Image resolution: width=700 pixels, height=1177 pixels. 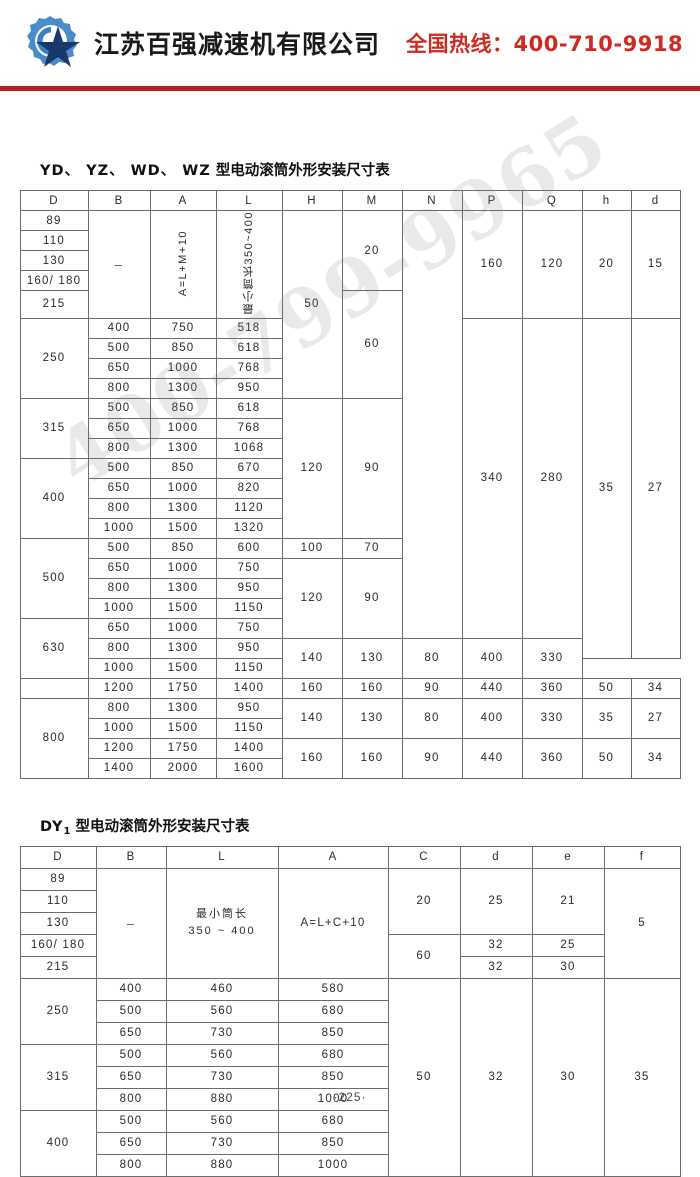 I want to click on cell-A-formula: A=L+M+10, so click(x=183, y=264).